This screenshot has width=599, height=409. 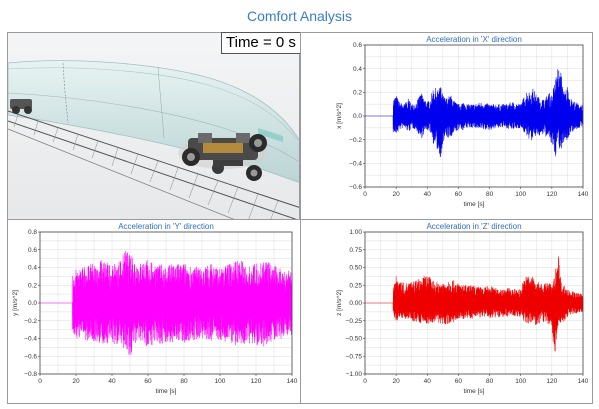 I want to click on y-tick-label: −0.75, so click(x=354, y=356).